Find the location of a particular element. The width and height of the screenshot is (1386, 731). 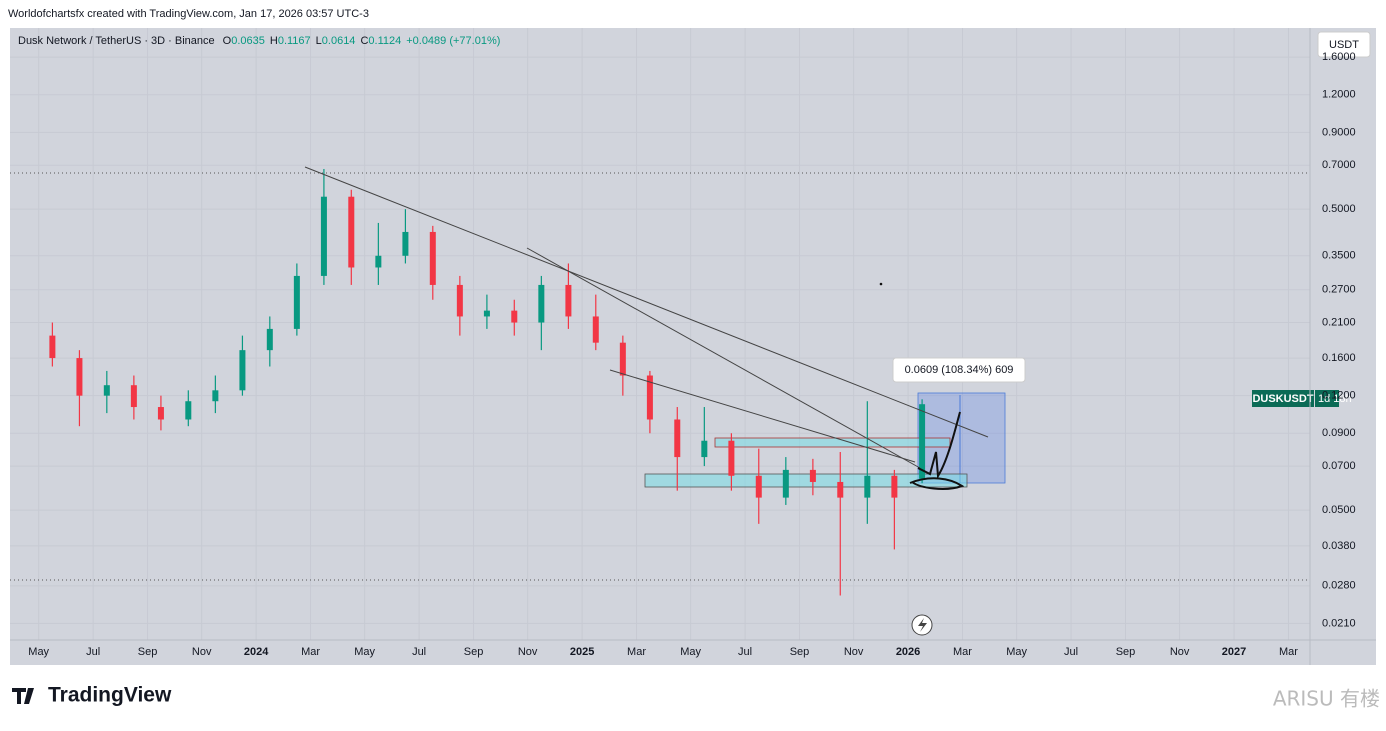

y-tick-label: 0.0210 is located at coordinates (1339, 623).